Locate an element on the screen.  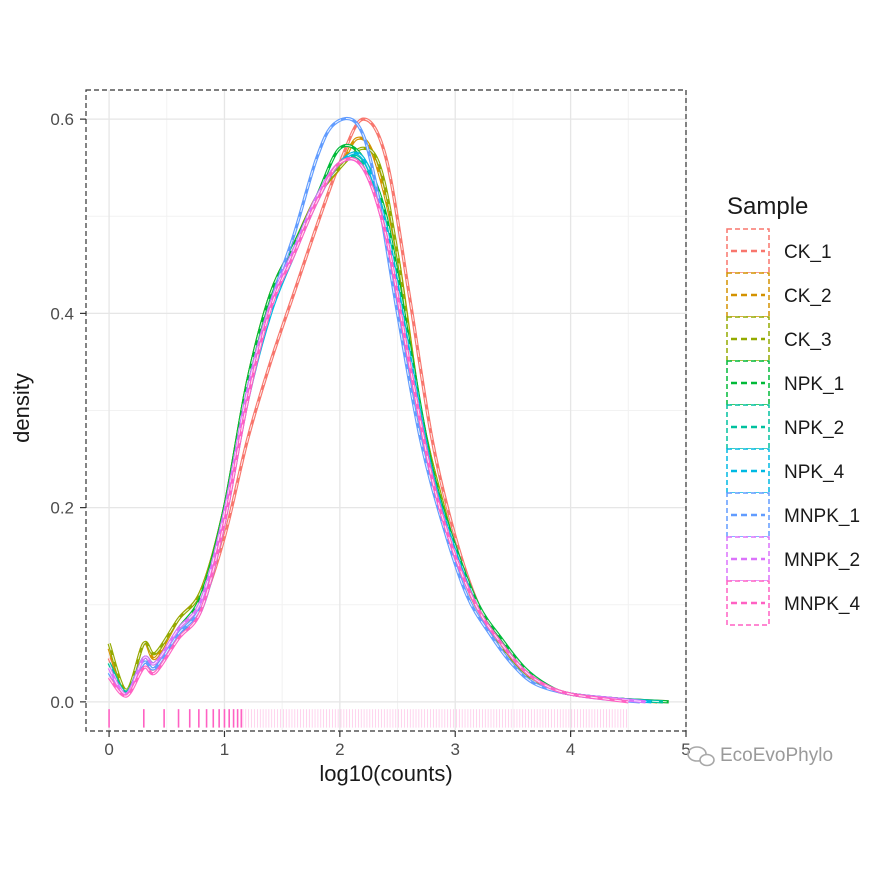
watermark: EcoEvoPhylo is located at coordinates (760, 756).